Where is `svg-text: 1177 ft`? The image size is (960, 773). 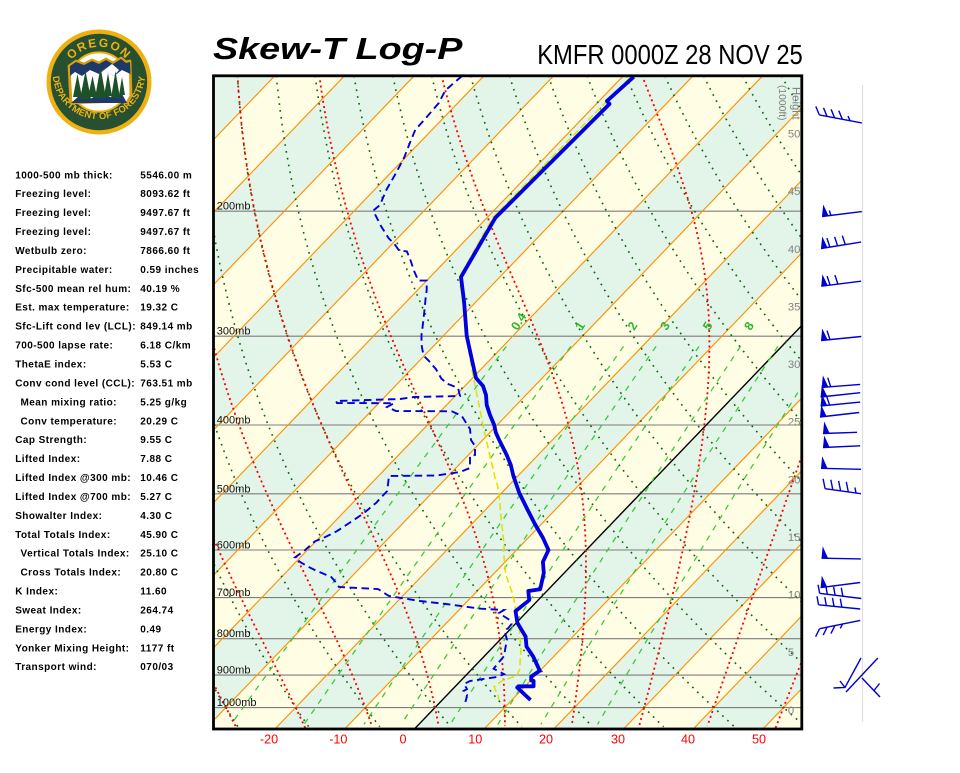
svg-text: 1177 ft is located at coordinates (157, 648).